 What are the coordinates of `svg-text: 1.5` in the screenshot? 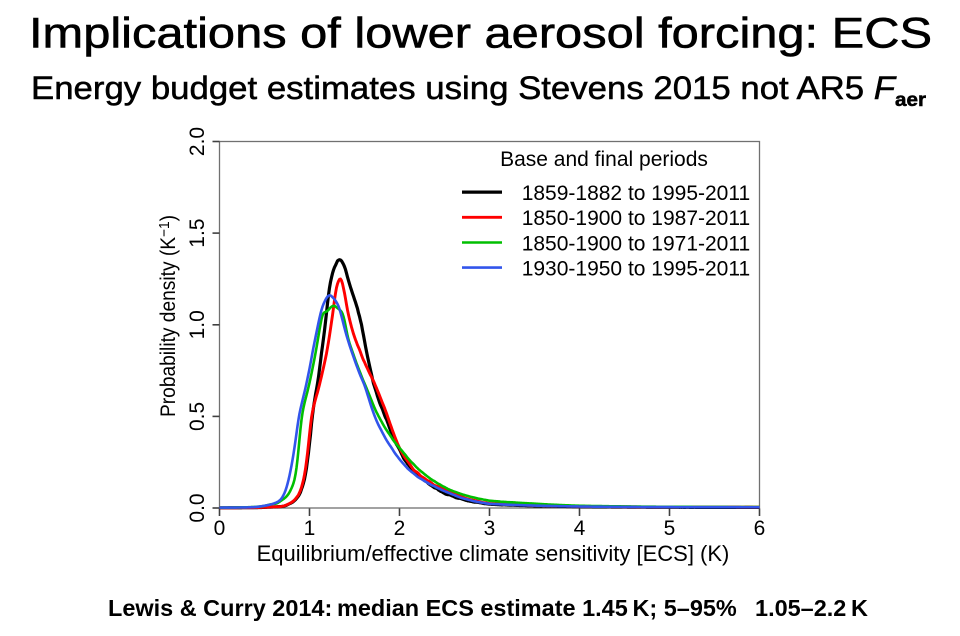 It's located at (197, 232).